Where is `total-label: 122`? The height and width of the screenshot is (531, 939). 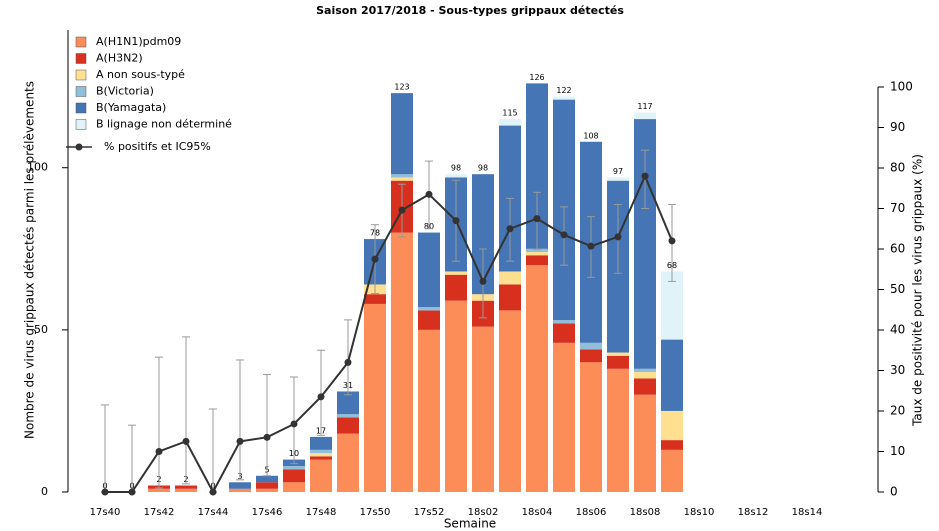
total-label: 122 is located at coordinates (563, 90).